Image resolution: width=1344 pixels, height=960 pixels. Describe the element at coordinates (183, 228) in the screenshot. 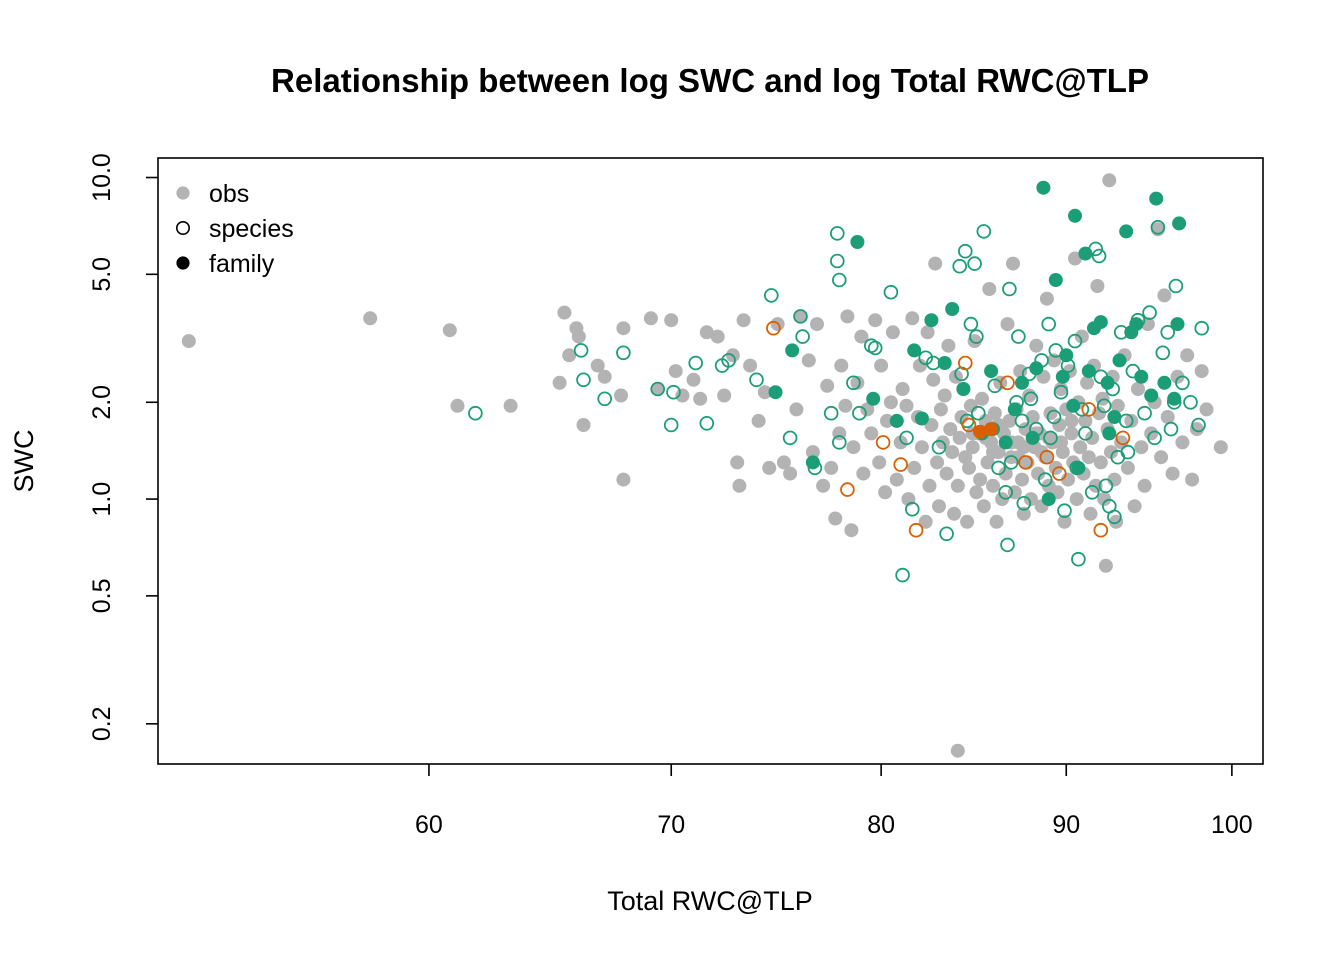

I see `legend-marker-species` at that location.